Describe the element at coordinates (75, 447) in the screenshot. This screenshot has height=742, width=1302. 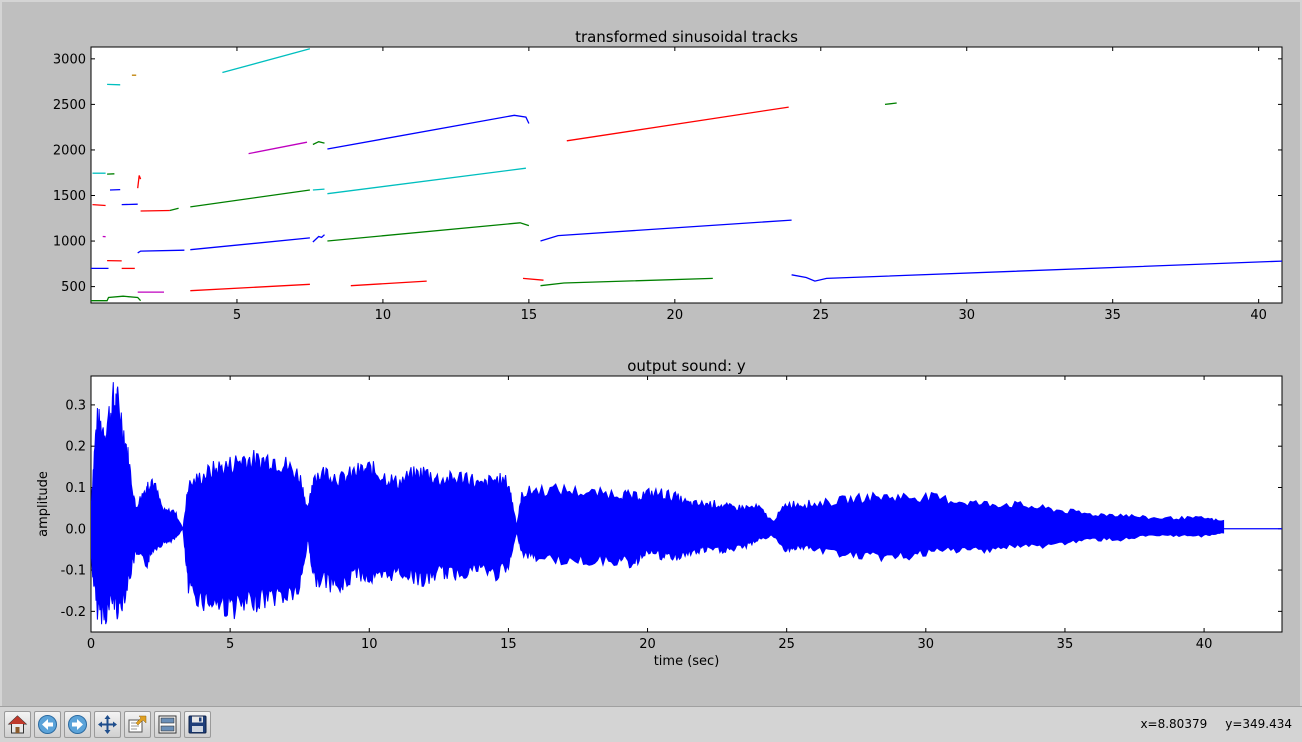
I see `sound-ytick-label: 0.2` at that location.